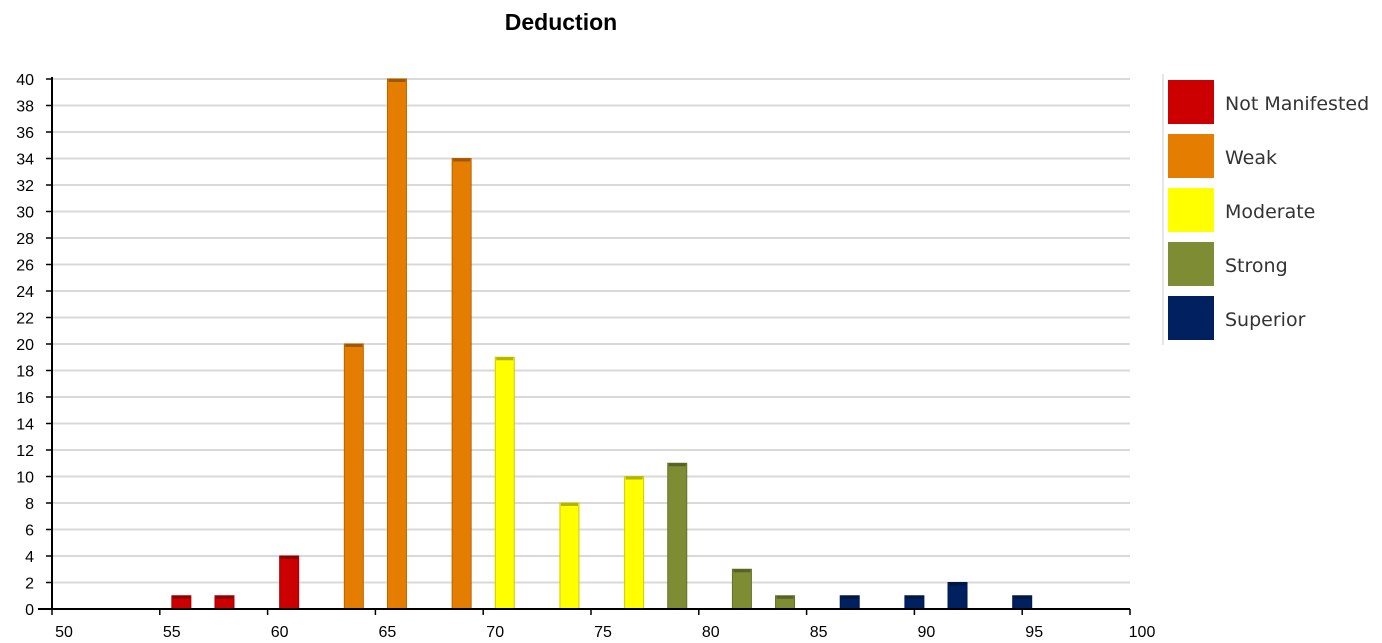  I want to click on legend-item: Weak, so click(1222, 156).